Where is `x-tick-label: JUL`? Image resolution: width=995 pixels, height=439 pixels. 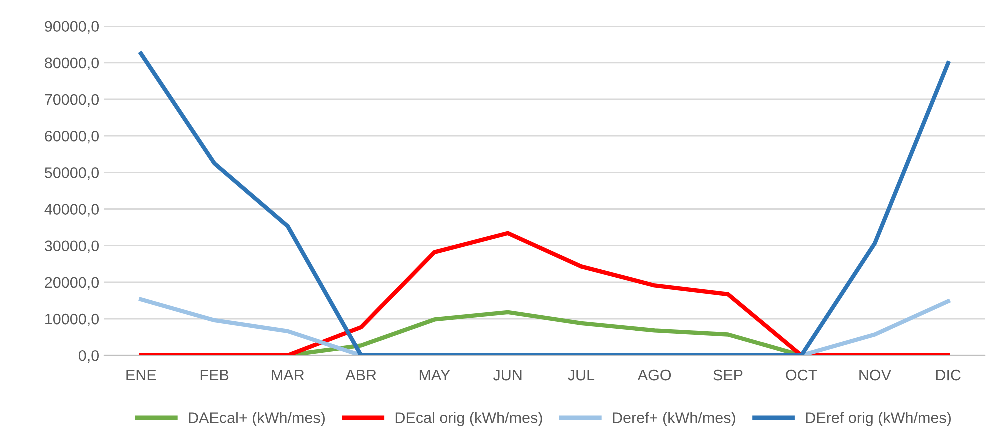 x-tick-label: JUL is located at coordinates (581, 375).